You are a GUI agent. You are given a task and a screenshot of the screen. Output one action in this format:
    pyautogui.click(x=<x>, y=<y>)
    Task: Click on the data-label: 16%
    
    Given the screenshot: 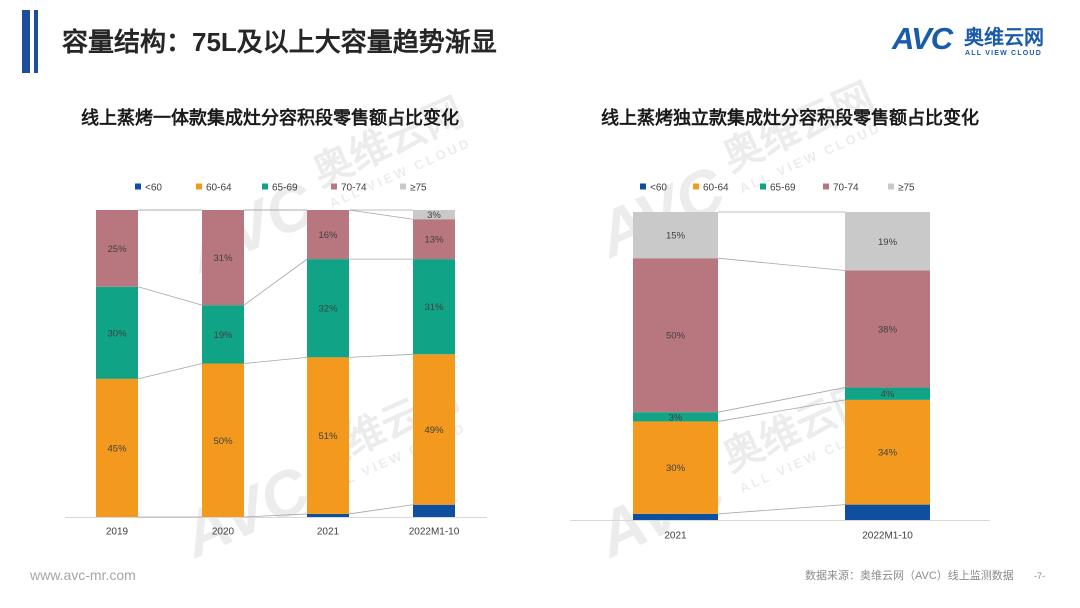 What is the action you would take?
    pyautogui.click(x=328, y=235)
    